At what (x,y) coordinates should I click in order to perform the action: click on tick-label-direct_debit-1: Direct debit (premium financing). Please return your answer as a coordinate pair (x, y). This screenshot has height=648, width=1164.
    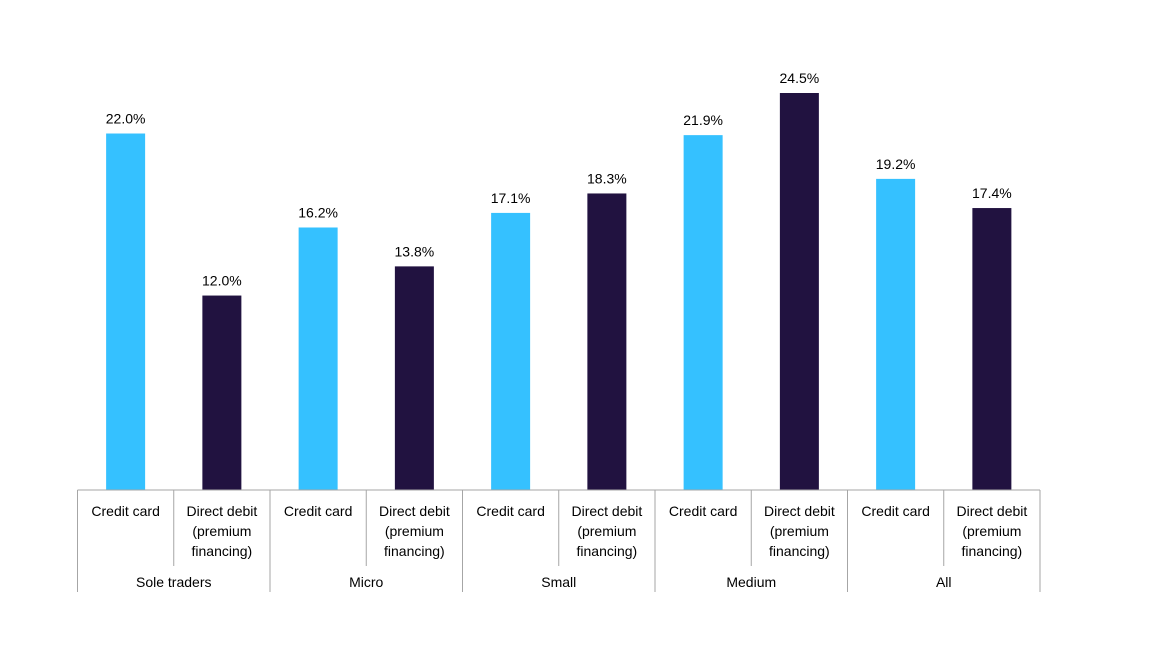
    Looking at the image, I should click on (221, 531).